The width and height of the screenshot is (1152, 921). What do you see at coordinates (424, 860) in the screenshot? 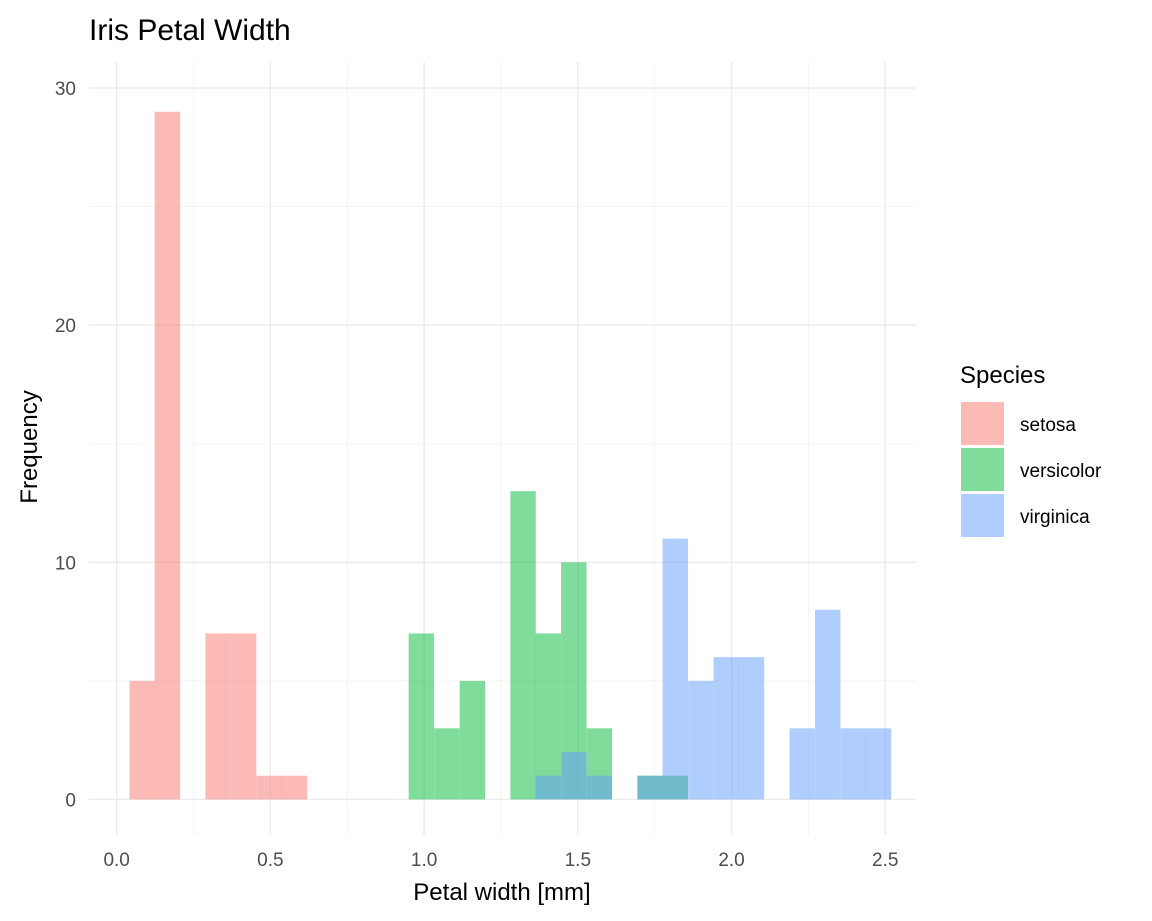
I see `x-tick-label: 1.0` at bounding box center [424, 860].